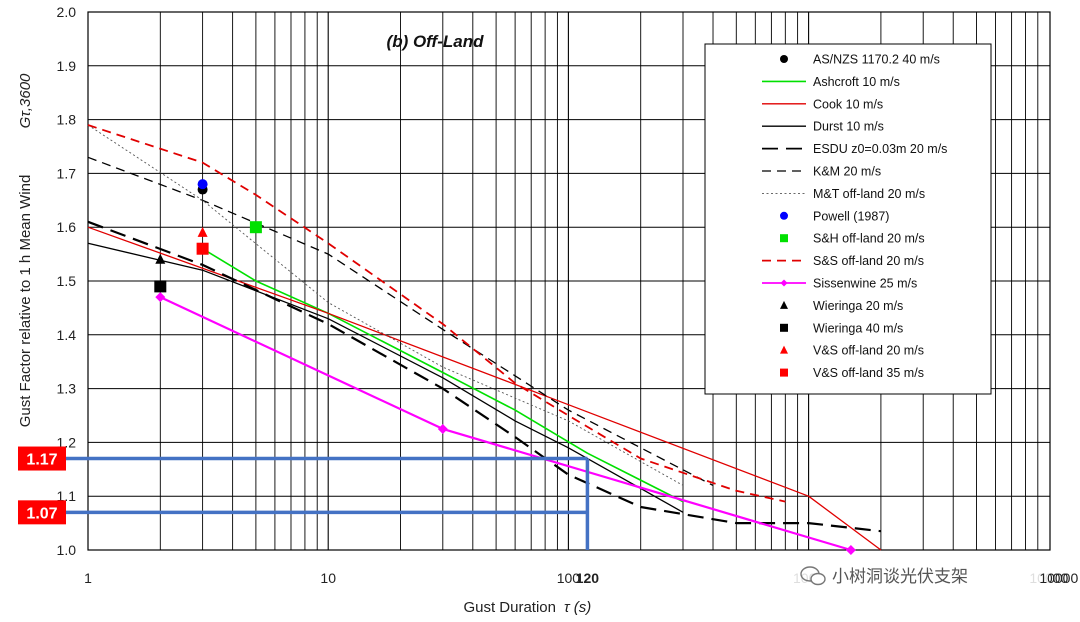 This screenshot has width=1080, height=622. I want to click on x-axis-symbol: τ (s), so click(577, 607).